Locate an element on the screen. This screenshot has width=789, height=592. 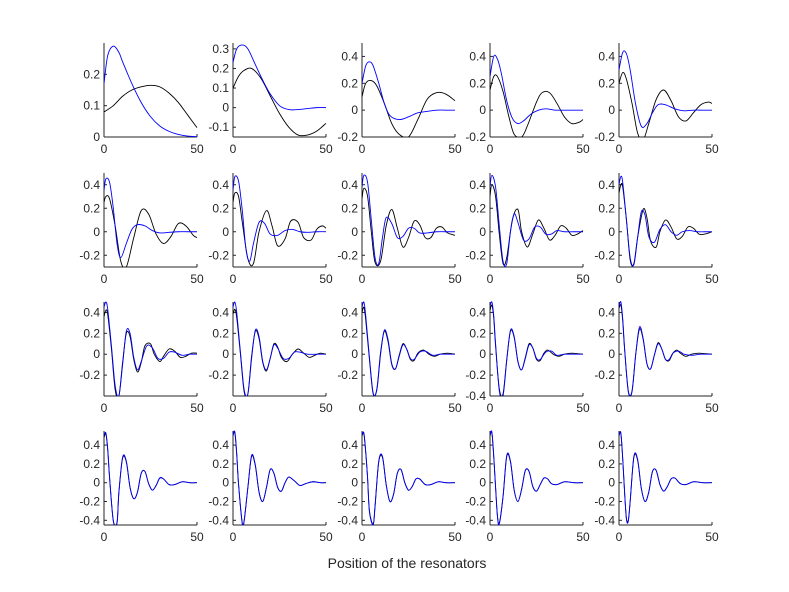
y-tick-label: 0.3 is located at coordinates (220, 49).